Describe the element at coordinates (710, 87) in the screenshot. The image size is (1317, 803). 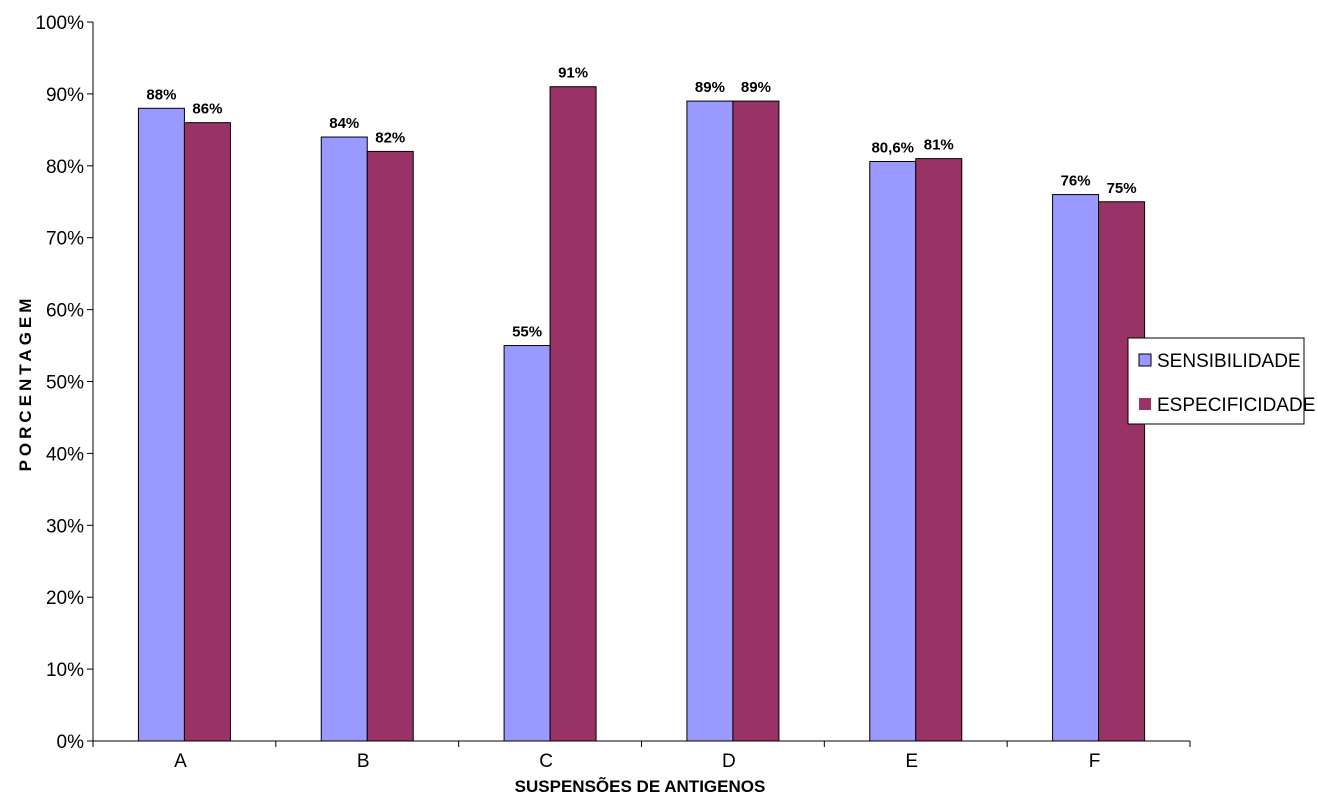
I see `data-label-sensibilidade-d: 89%` at that location.